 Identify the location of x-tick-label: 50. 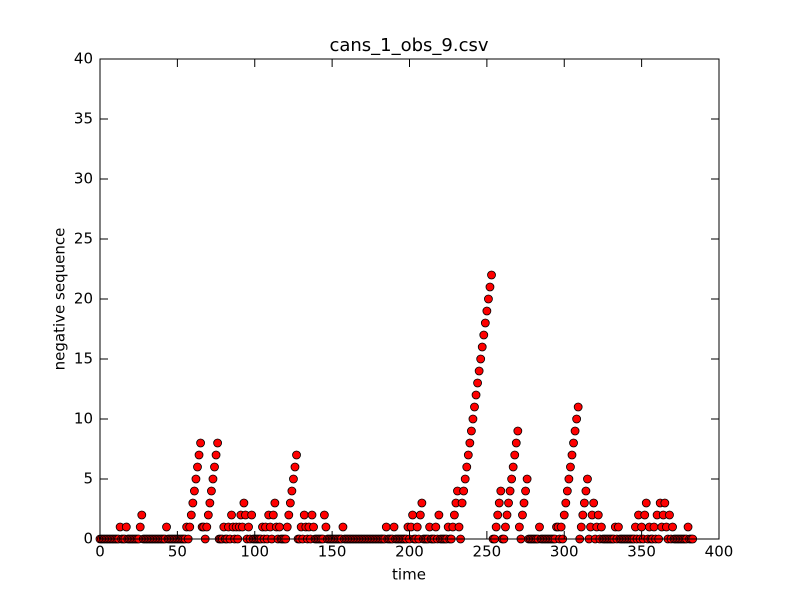
(177, 552).